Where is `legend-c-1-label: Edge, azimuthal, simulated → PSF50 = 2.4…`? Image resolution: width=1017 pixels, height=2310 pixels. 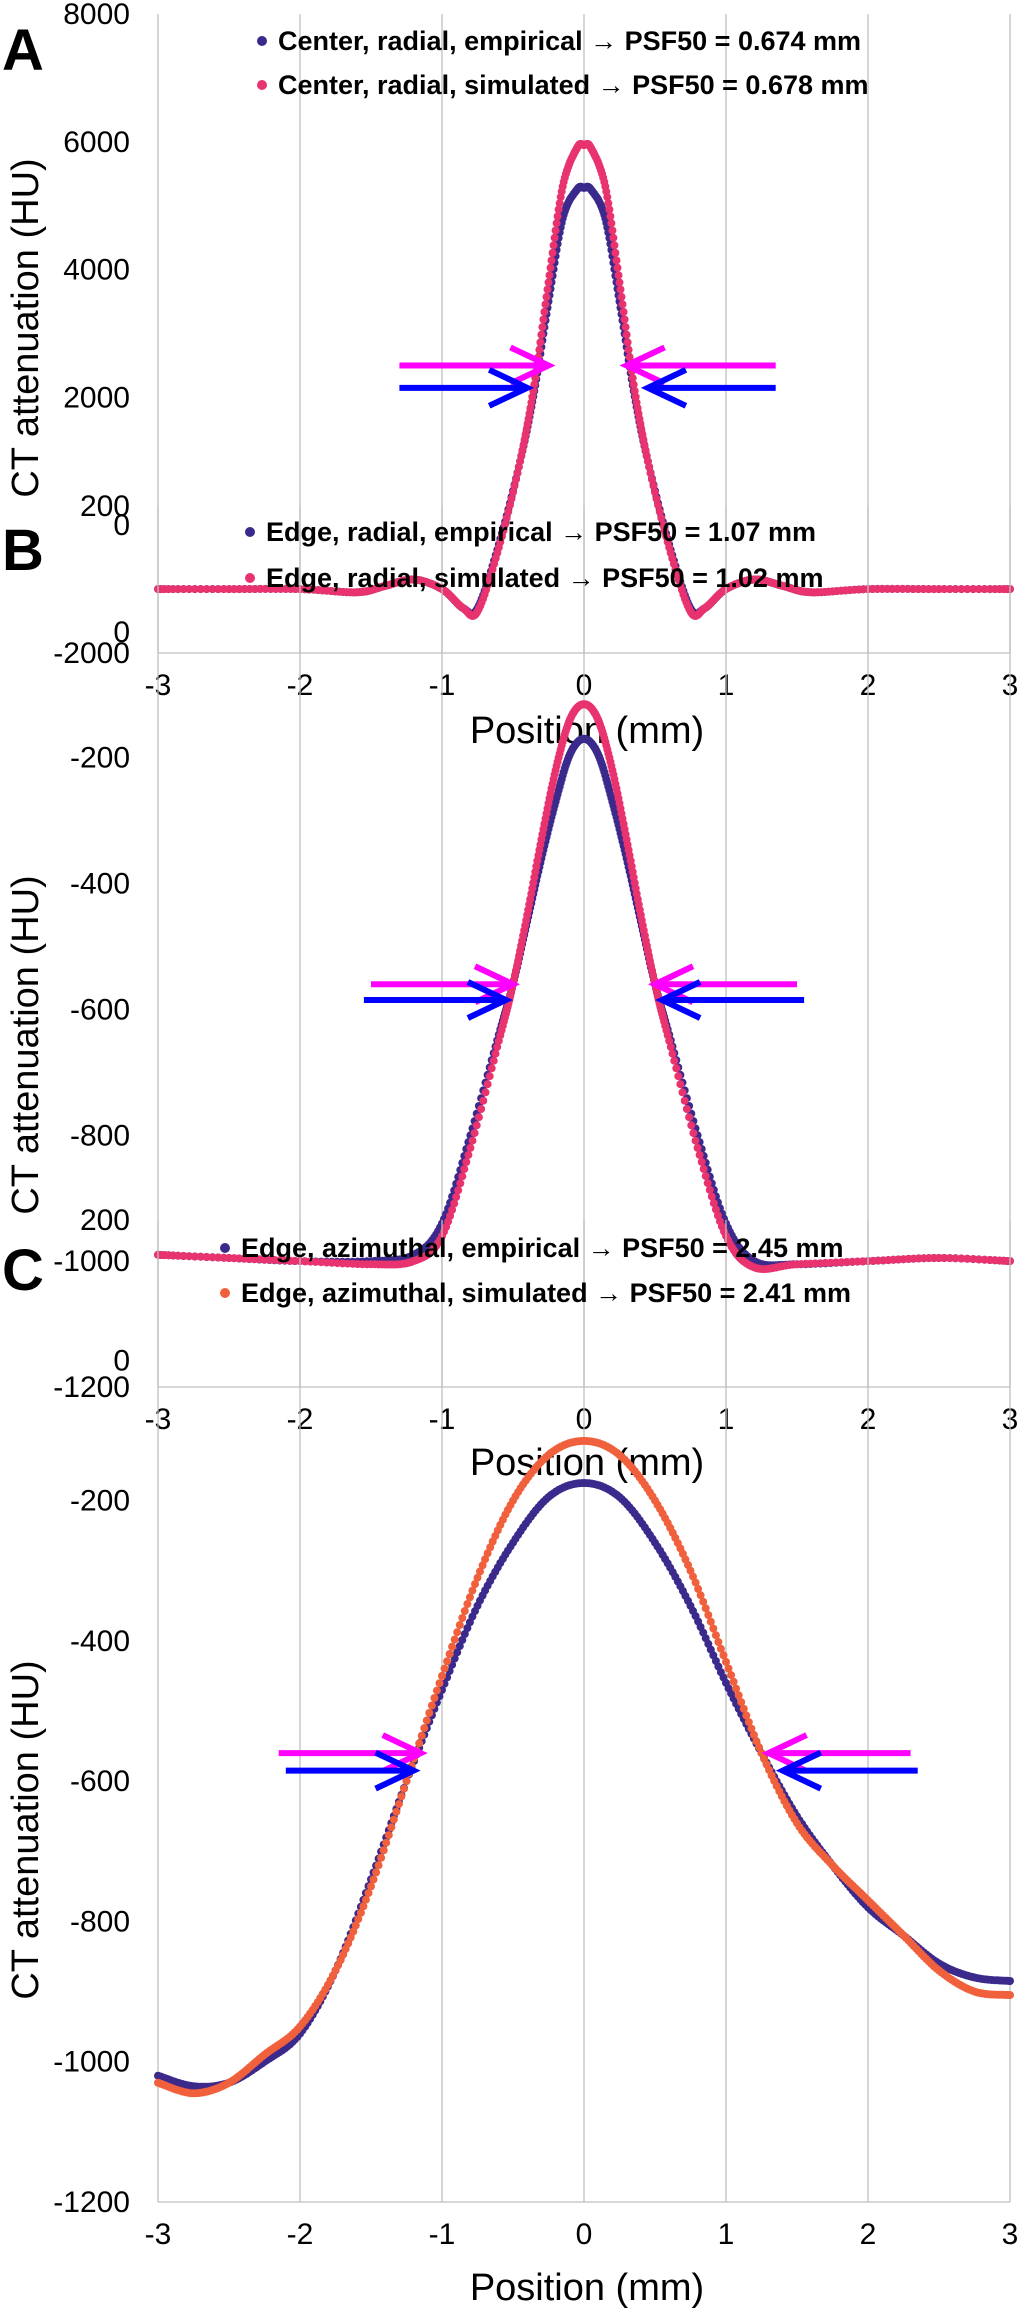
legend-c-1-label: Edge, azimuthal, simulated → PSF50 = 2.4… is located at coordinates (546, 1293).